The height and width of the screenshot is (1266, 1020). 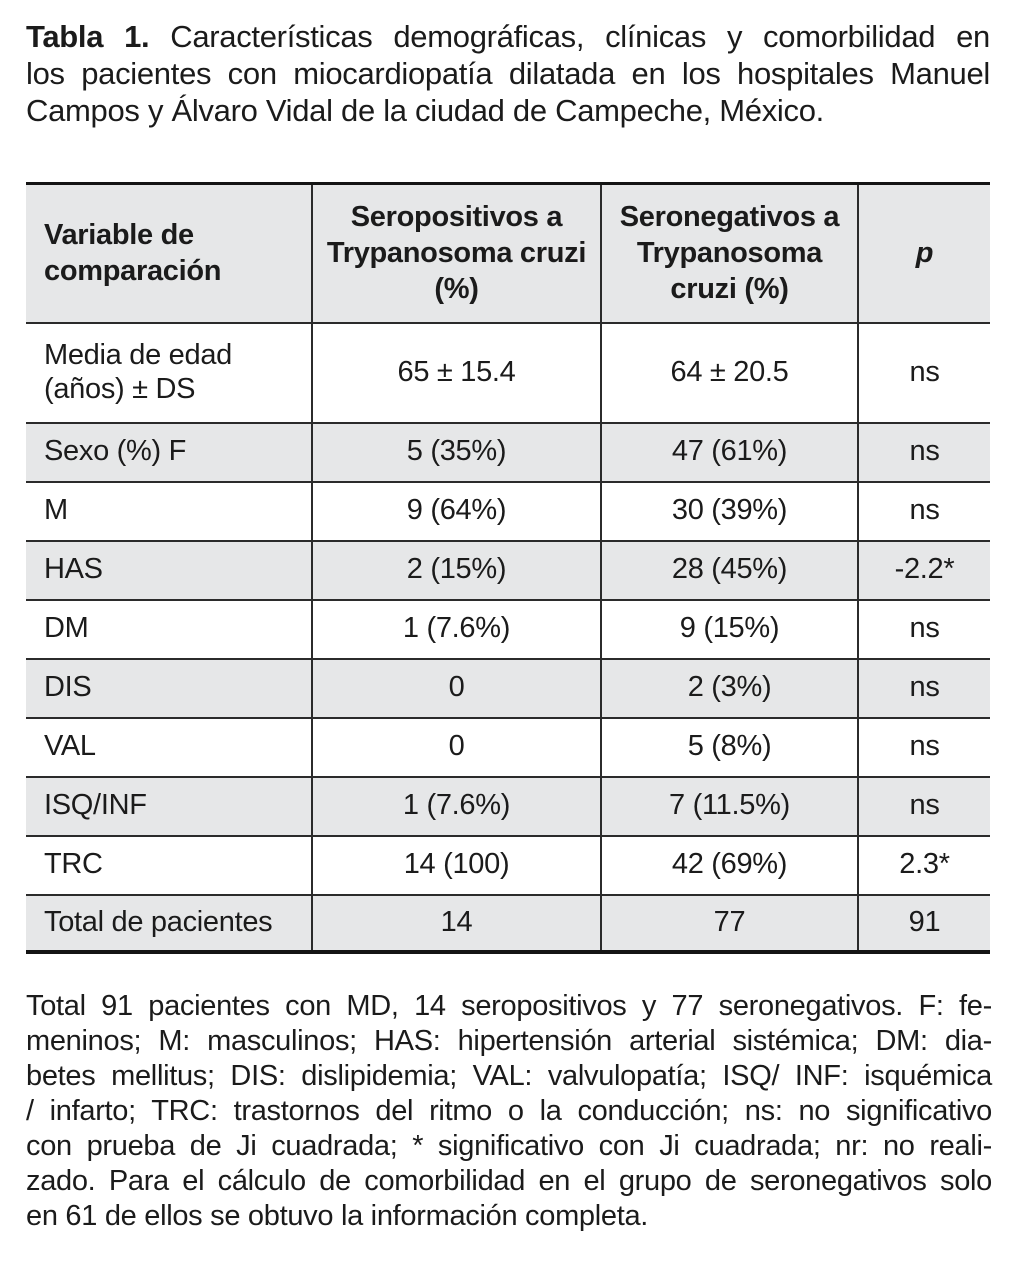 What do you see at coordinates (73, 569) in the screenshot?
I see `cell-variable: HAS` at bounding box center [73, 569].